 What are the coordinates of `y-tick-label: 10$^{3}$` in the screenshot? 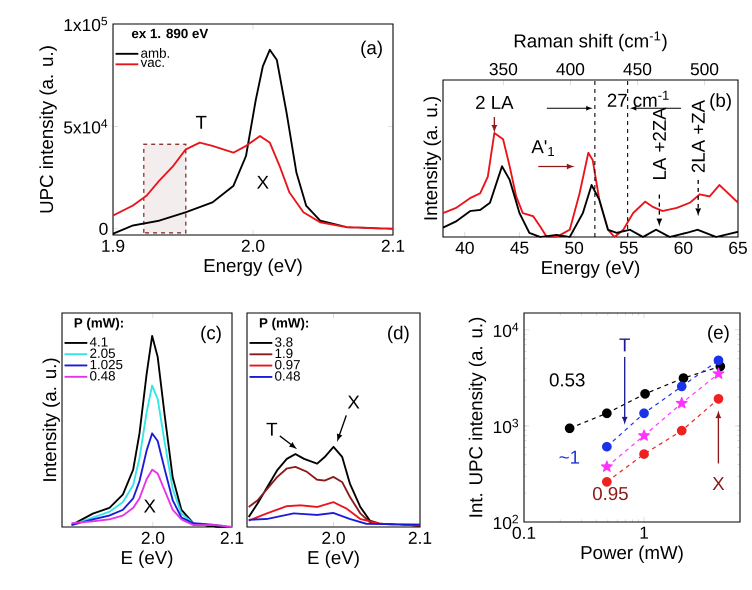 It's located at (506, 426).